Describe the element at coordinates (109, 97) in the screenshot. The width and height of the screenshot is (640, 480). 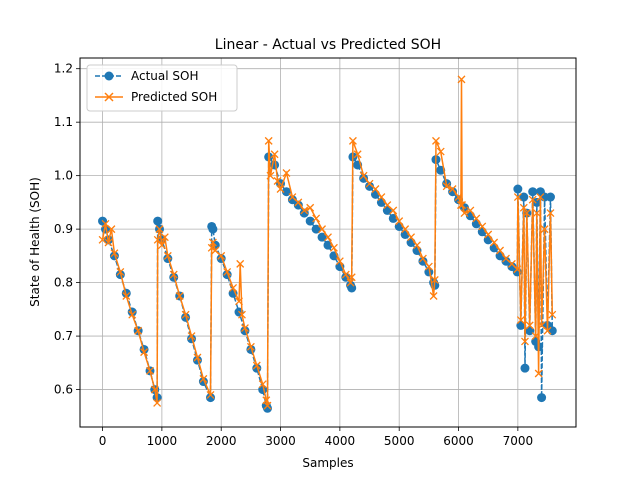
I see `legend-predicted-marker` at that location.